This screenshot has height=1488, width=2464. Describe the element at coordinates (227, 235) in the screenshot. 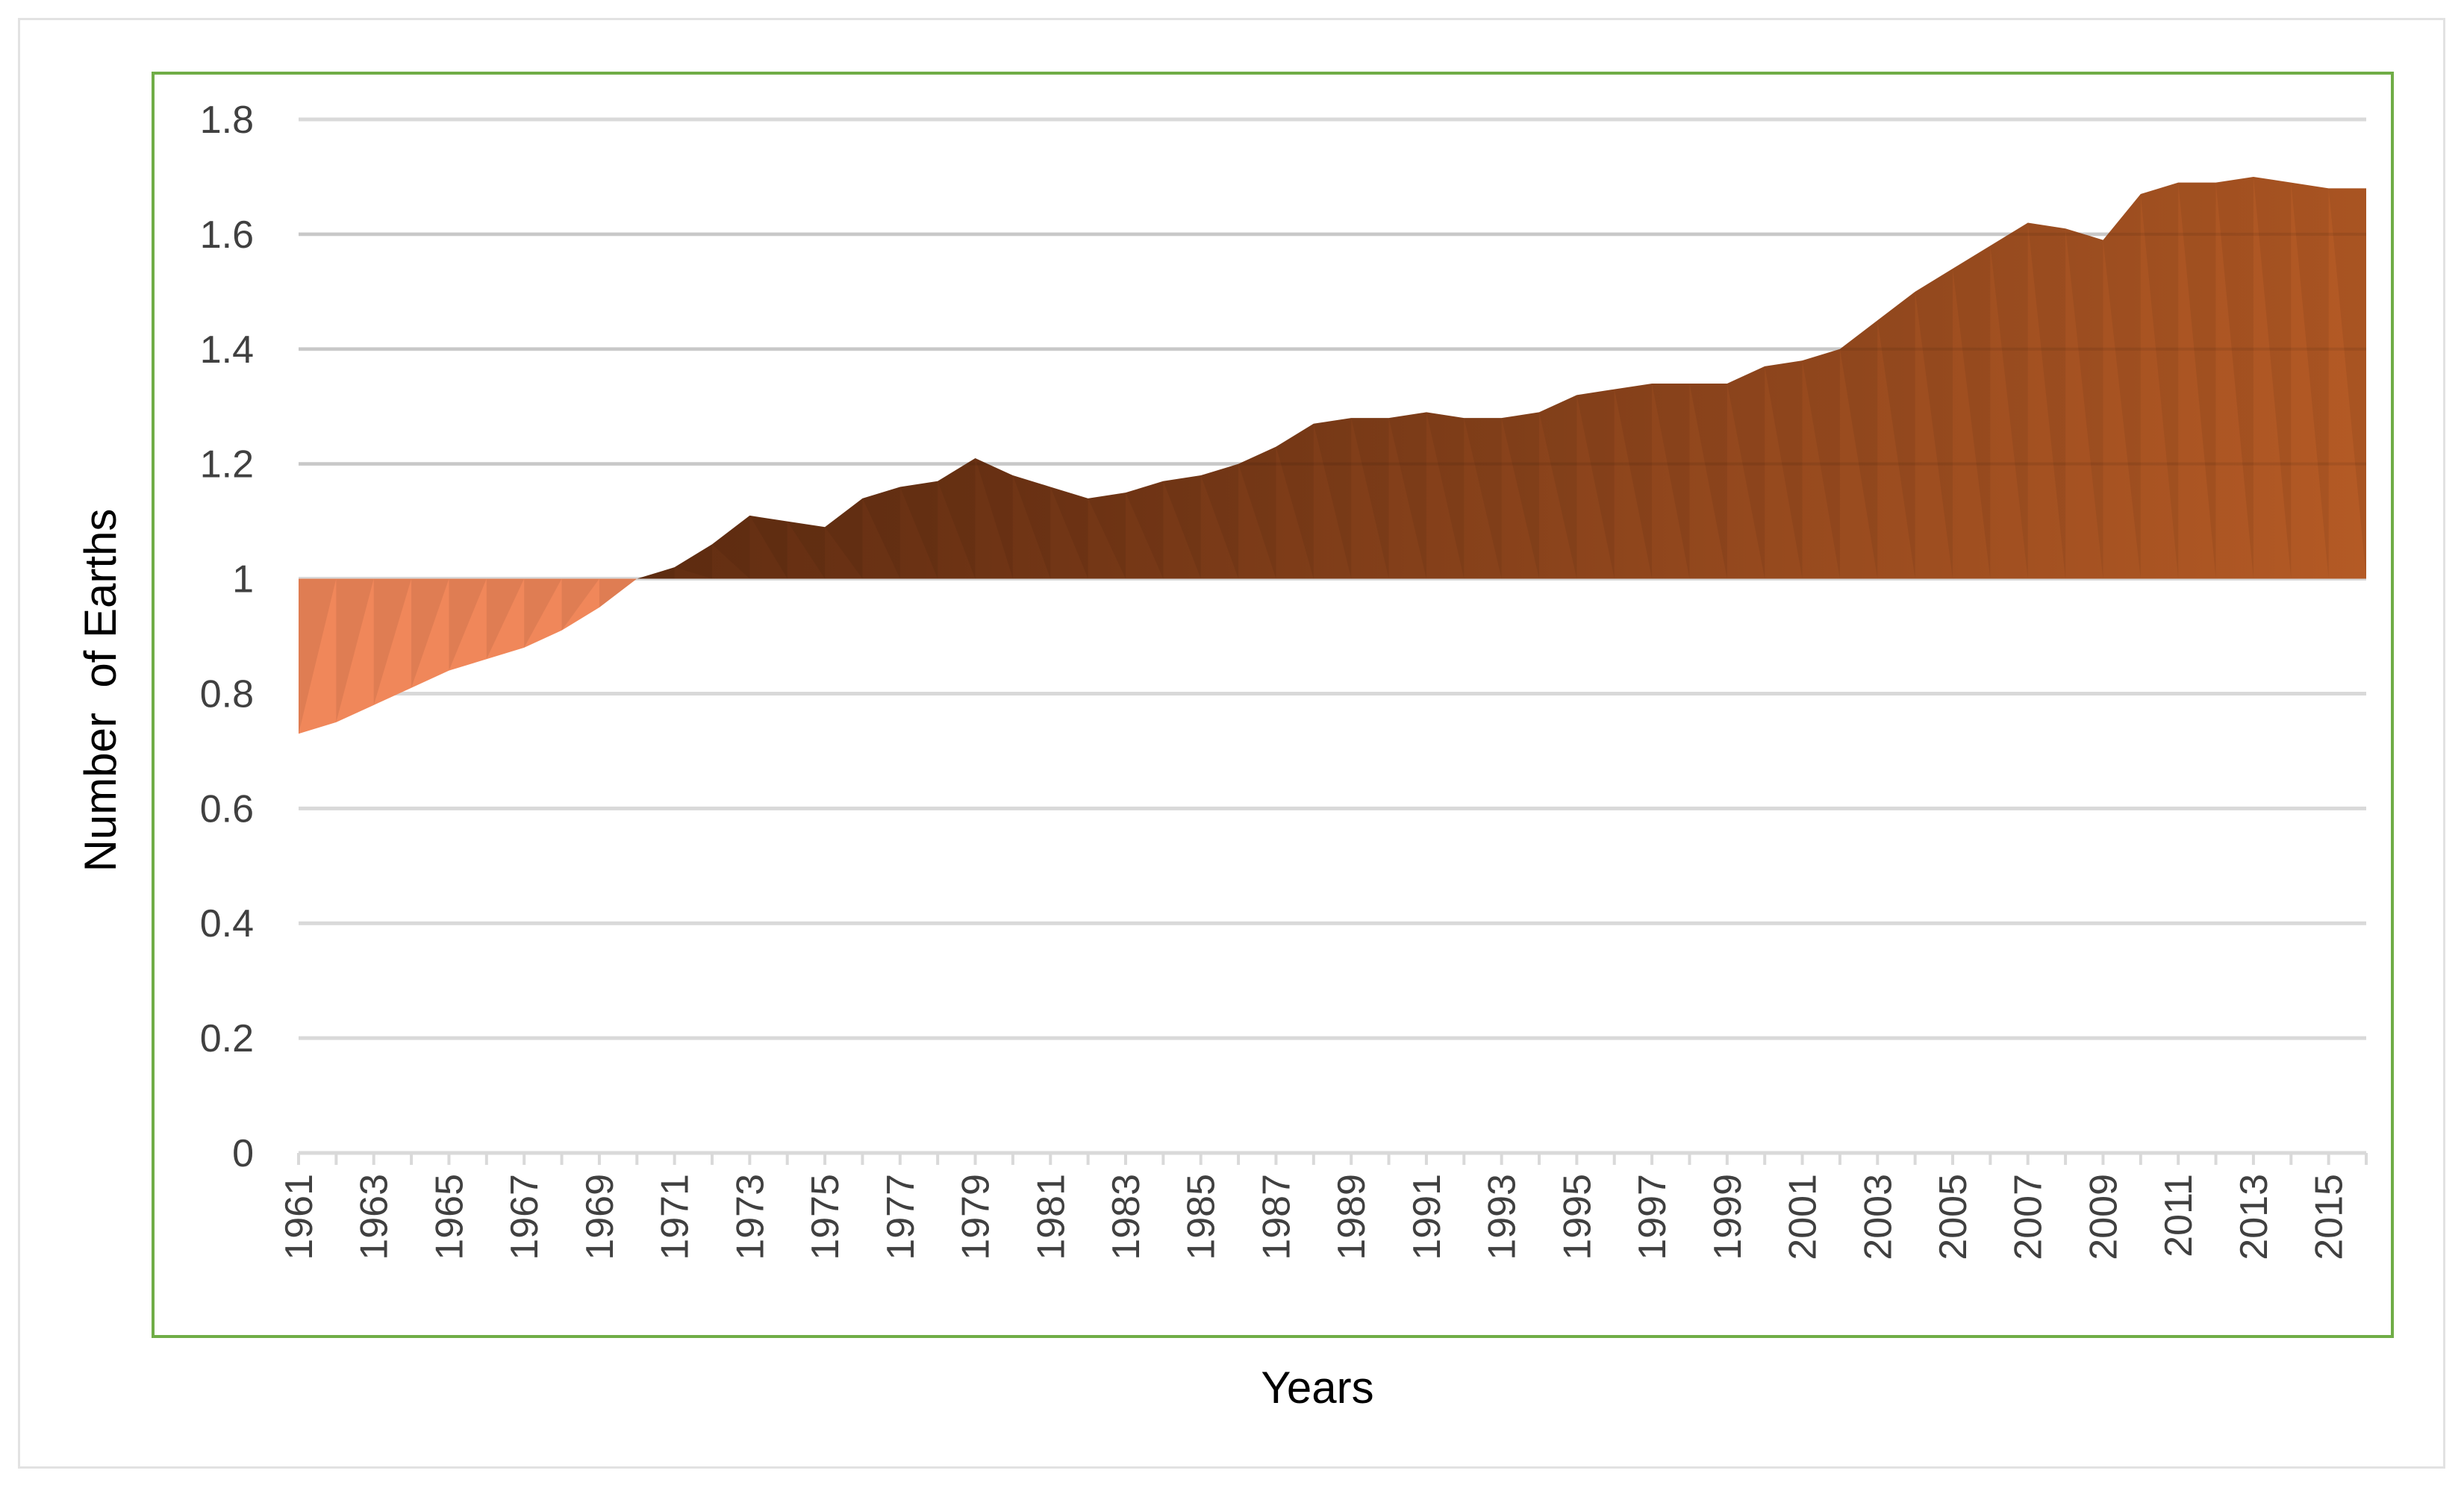

I see `y-tick-label: 1.6` at that location.